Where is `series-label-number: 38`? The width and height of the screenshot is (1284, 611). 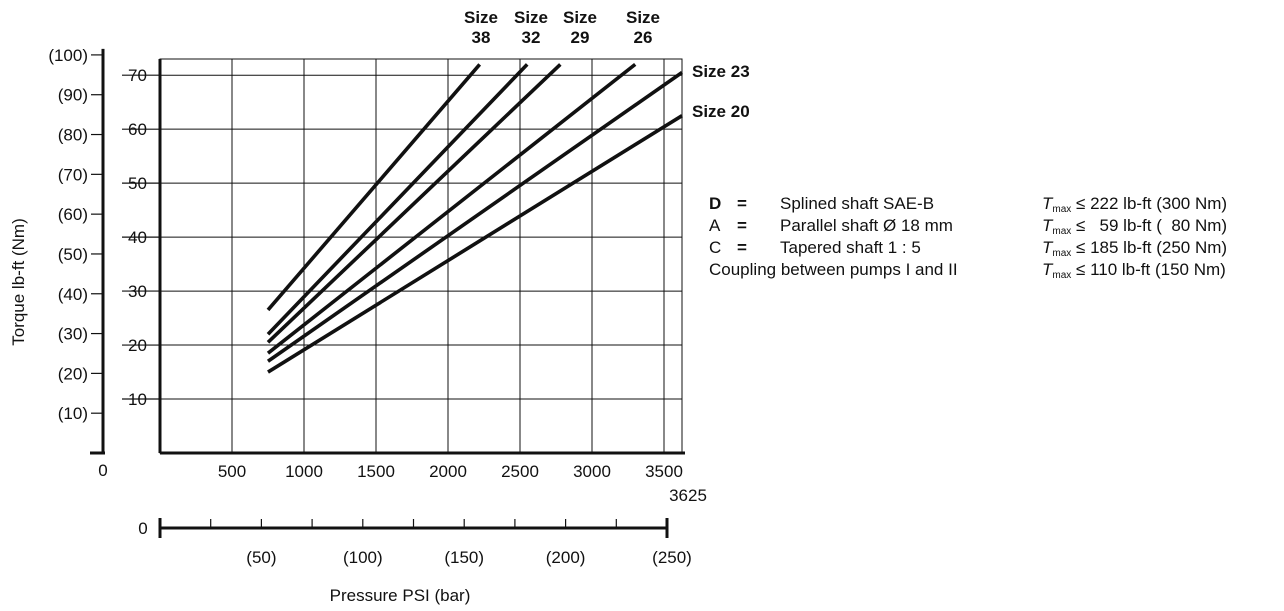
series-label-number: 38 is located at coordinates (481, 37).